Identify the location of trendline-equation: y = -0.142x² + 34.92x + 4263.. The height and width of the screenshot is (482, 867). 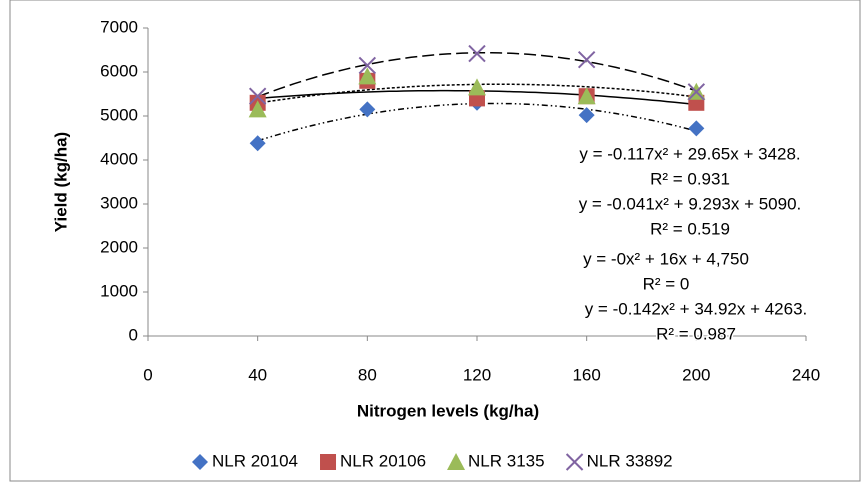
(696, 308).